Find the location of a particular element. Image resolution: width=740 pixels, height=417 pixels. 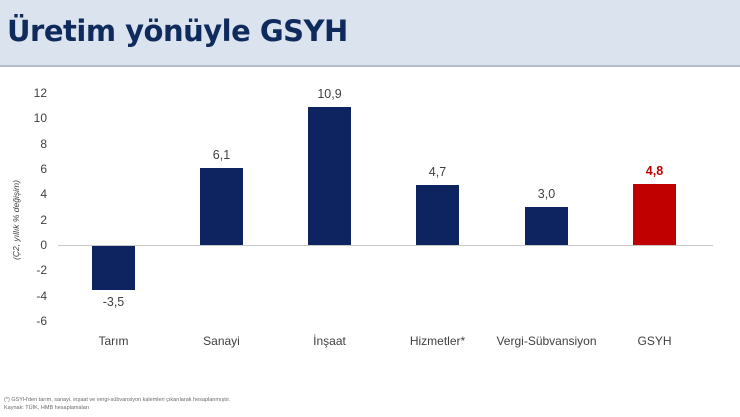

data-label: 4,8 is located at coordinates (654, 171).